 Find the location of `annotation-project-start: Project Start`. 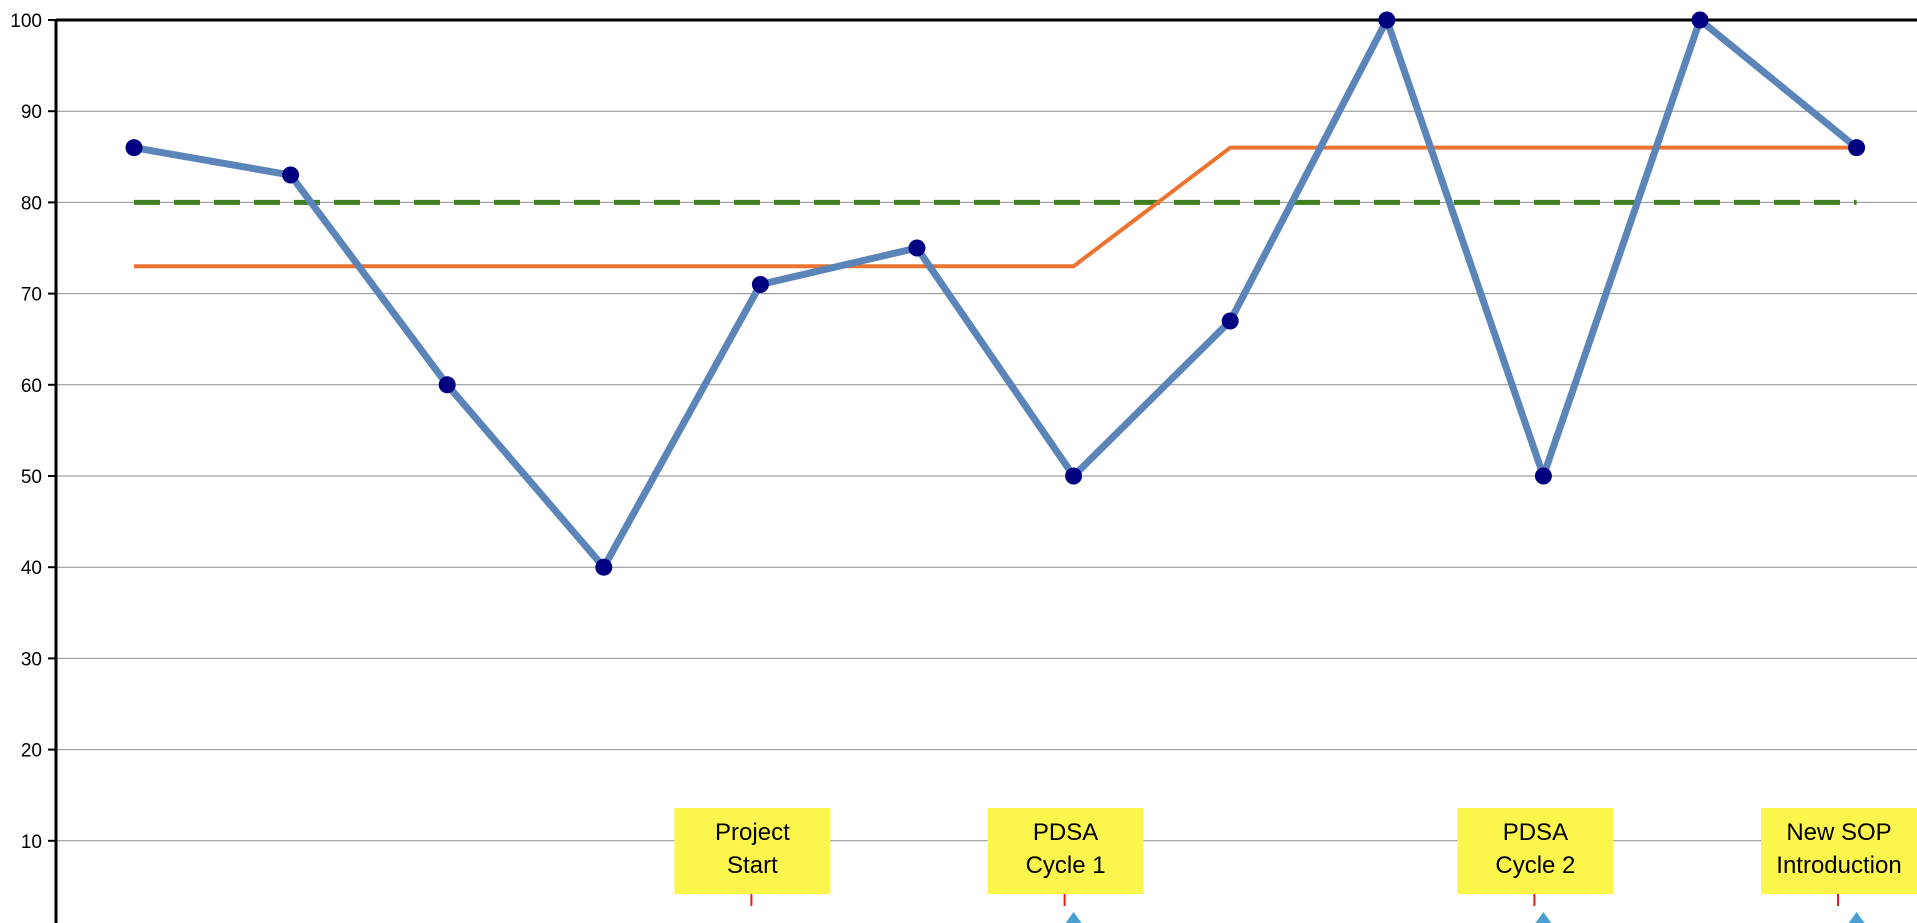

annotation-project-start: Project Start is located at coordinates (752, 857).